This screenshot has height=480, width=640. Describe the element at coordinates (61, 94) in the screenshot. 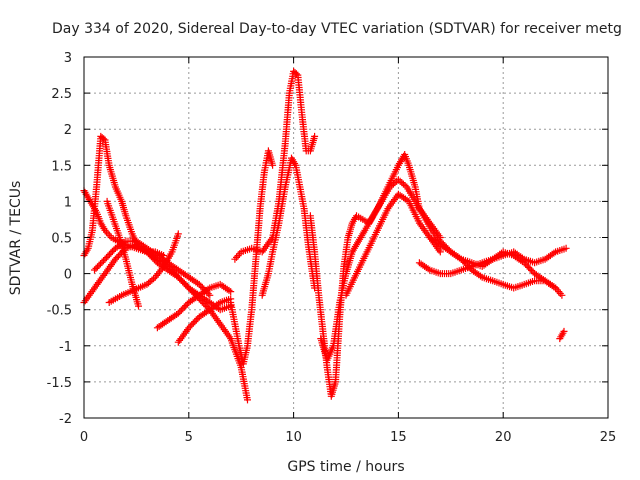

I see `y-tick-label: 2.5` at that location.